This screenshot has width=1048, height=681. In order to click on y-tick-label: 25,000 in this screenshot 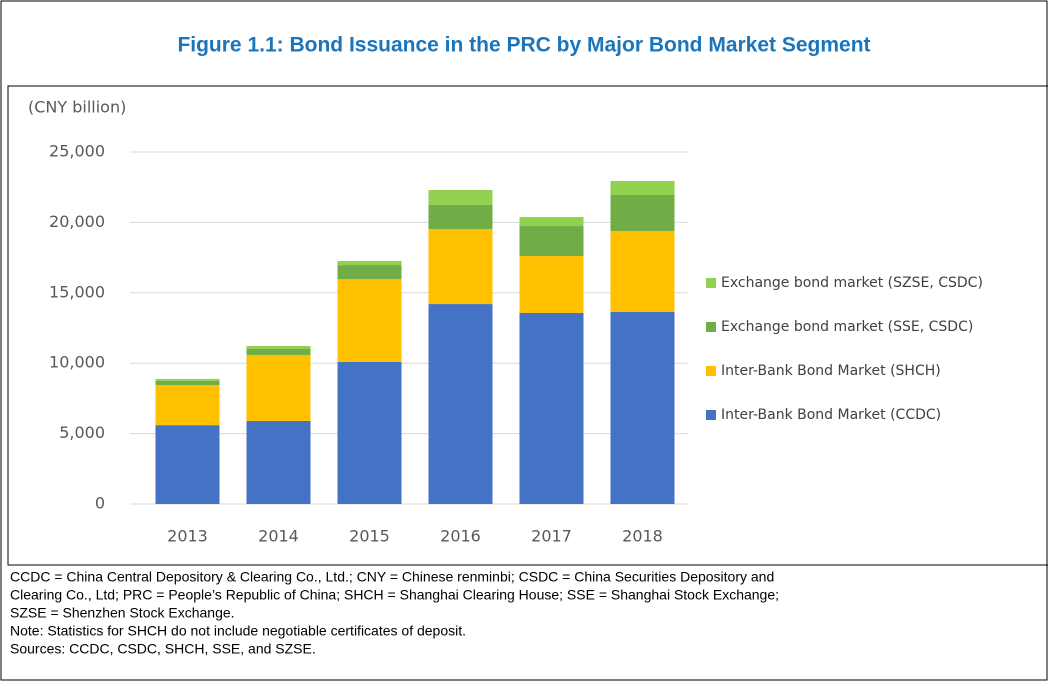, I will do `click(77, 151)`.